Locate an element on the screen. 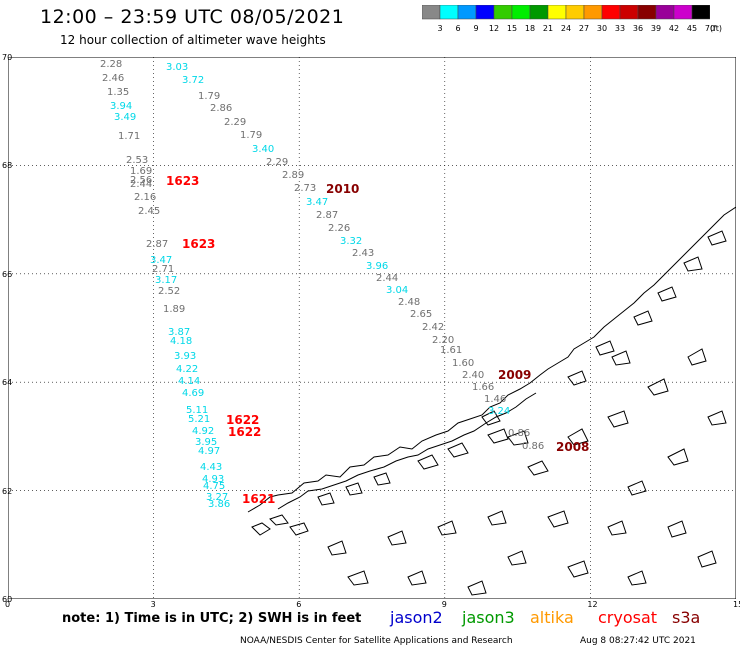 Image resolution: width=740 pixels, height=650 pixels. pass-time-label: 2008 is located at coordinates (573, 447).